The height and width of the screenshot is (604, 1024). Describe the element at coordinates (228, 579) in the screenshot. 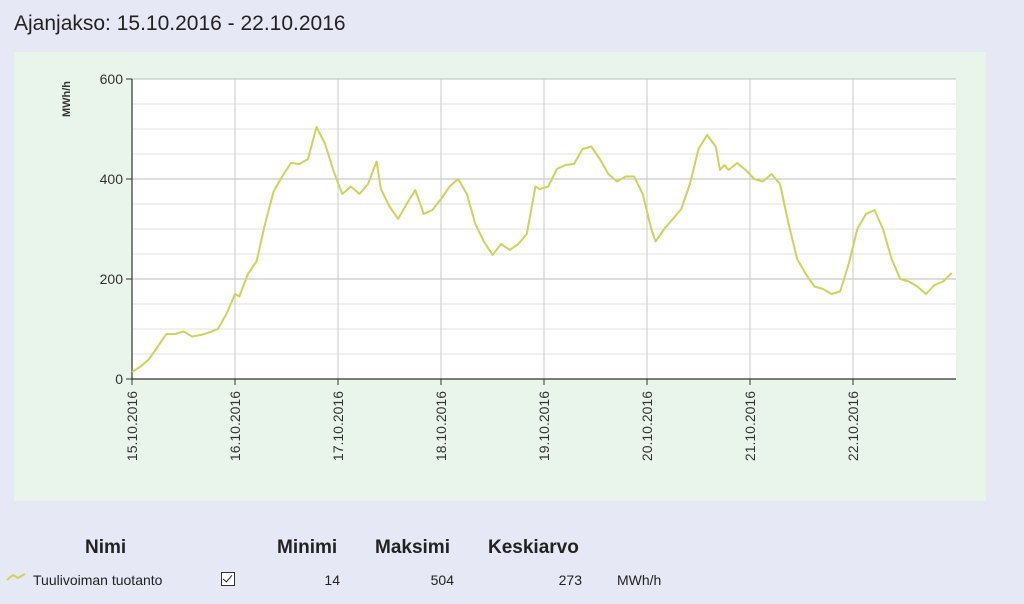

I see `series-visibility-checkbox` at that location.